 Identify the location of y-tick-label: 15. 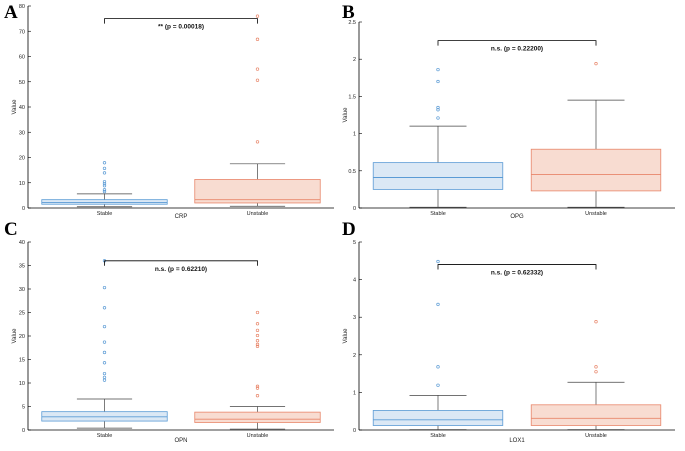
(22, 361).